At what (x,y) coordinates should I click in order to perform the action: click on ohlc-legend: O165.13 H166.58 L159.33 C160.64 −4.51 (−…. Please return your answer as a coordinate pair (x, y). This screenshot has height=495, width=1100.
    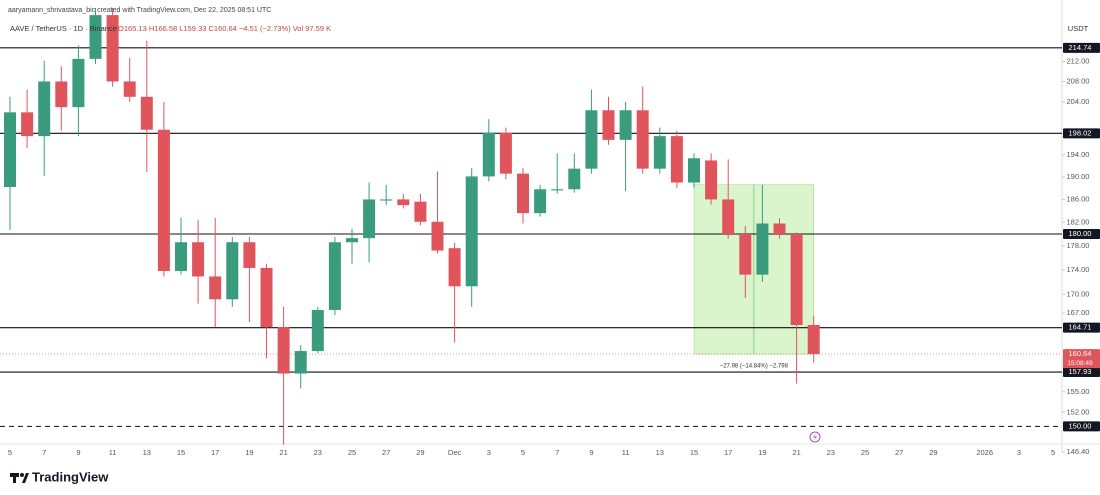
    Looking at the image, I should click on (224, 28).